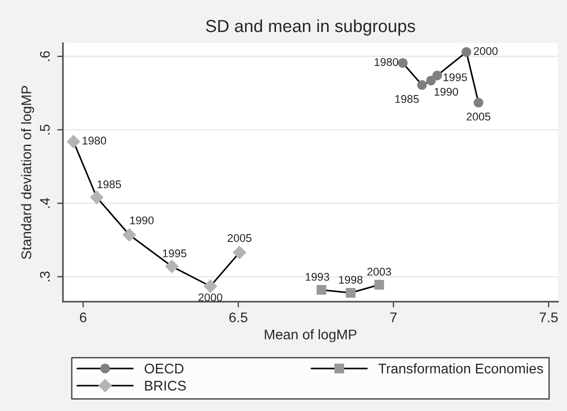 The width and height of the screenshot is (567, 411). What do you see at coordinates (393, 317) in the screenshot?
I see `x-tick-label: 7` at bounding box center [393, 317].